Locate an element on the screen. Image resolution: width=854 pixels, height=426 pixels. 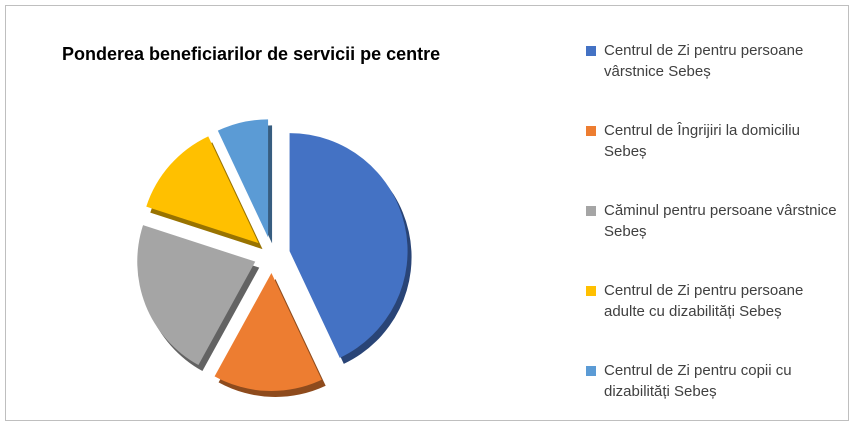
legend-item: Centrul de Îngrijiri la domiciliu Sebeș is located at coordinates (715, 141).